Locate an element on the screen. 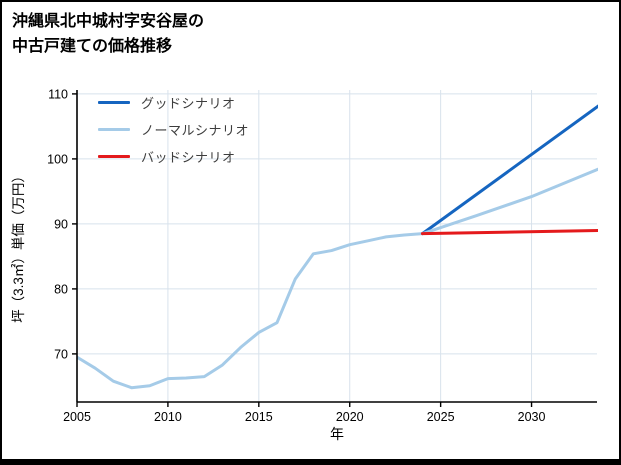 This screenshot has width=621, height=465. normal-scenario-line-swatch is located at coordinates (114, 129).